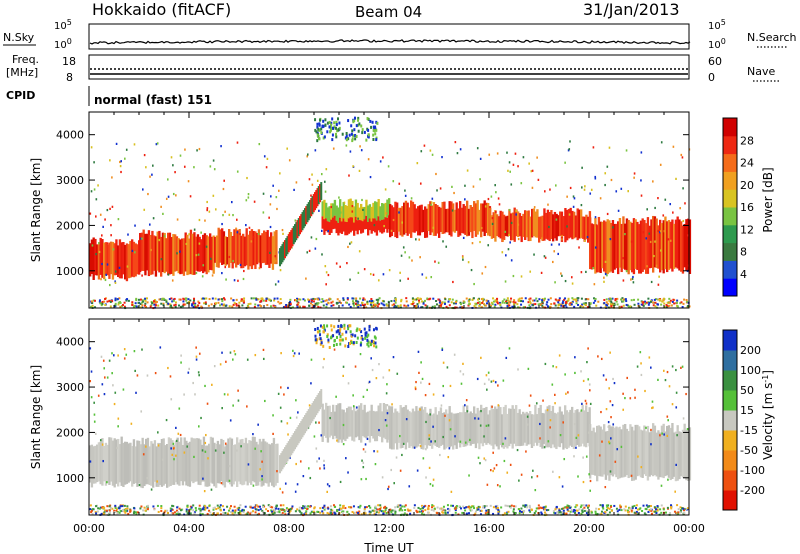  Describe the element at coordinates (70, 342) in the screenshot. I see `y-tick-label: 4000` at that location.